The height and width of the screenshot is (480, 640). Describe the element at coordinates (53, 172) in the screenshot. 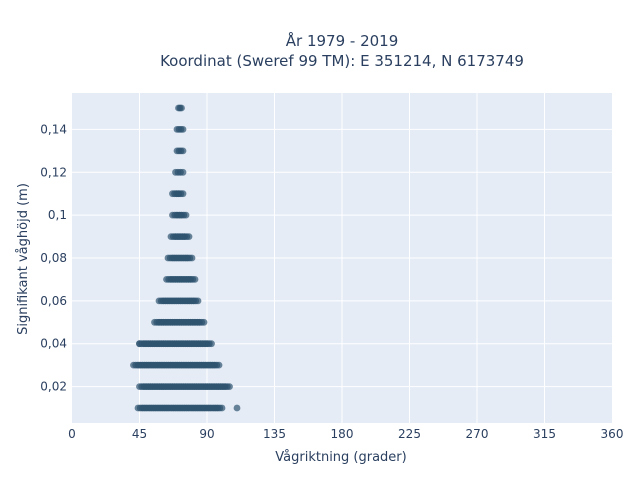

I see `y-tick-label: 0,12` at that location.